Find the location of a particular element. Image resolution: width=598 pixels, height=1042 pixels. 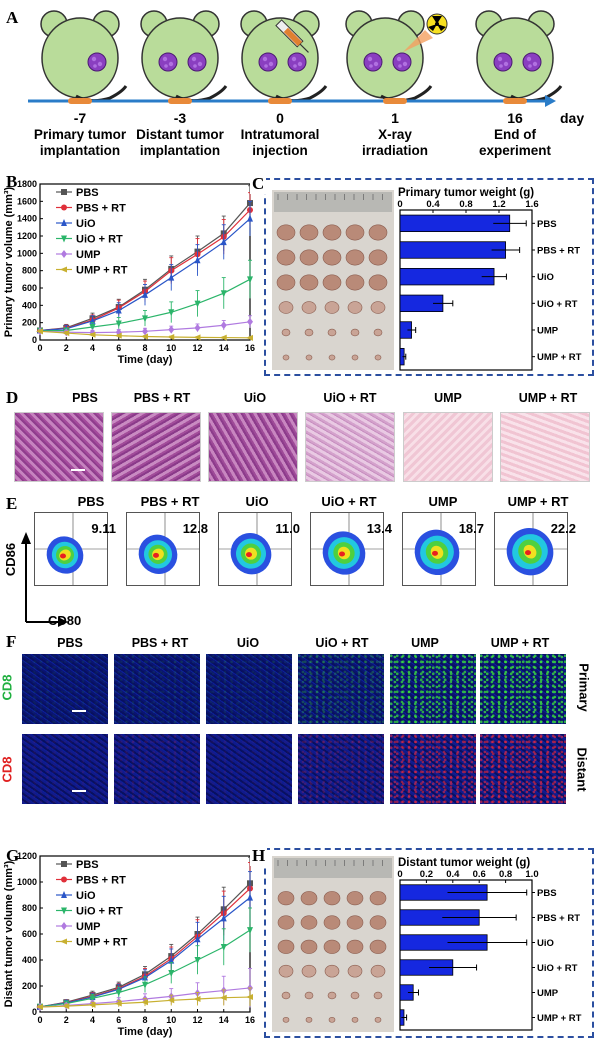

timeline-day-1: -7 is located at coordinates (80, 118).